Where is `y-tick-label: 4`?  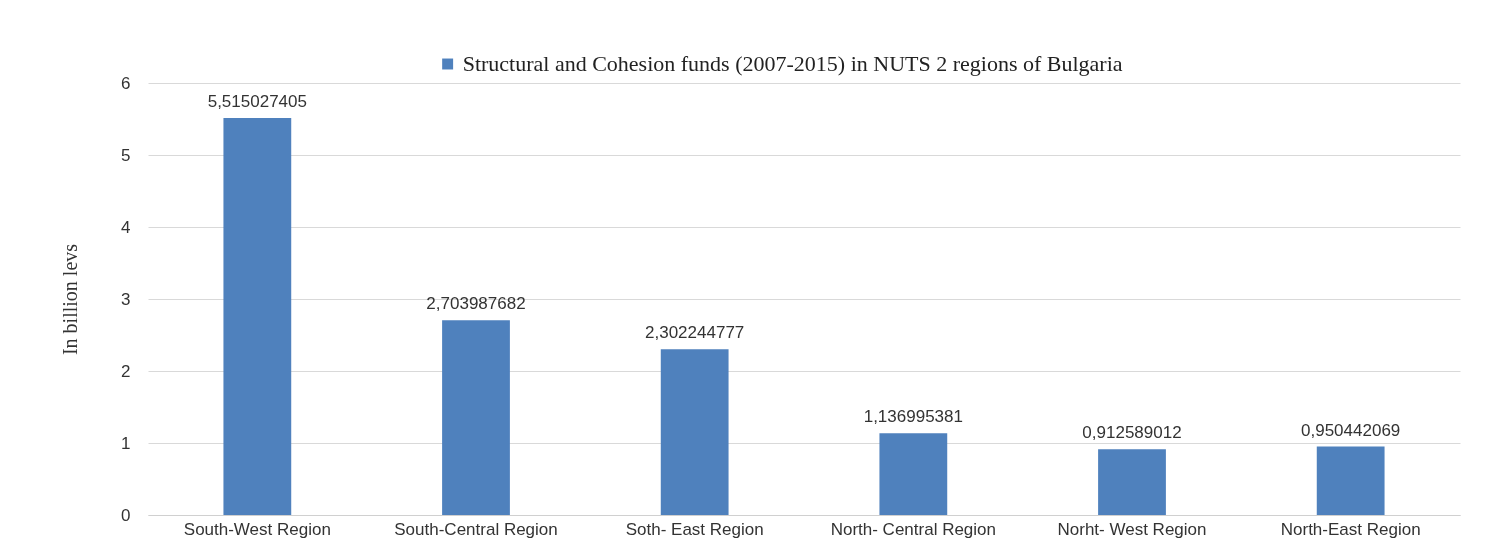
y-tick-label: 4 is located at coordinates (126, 227).